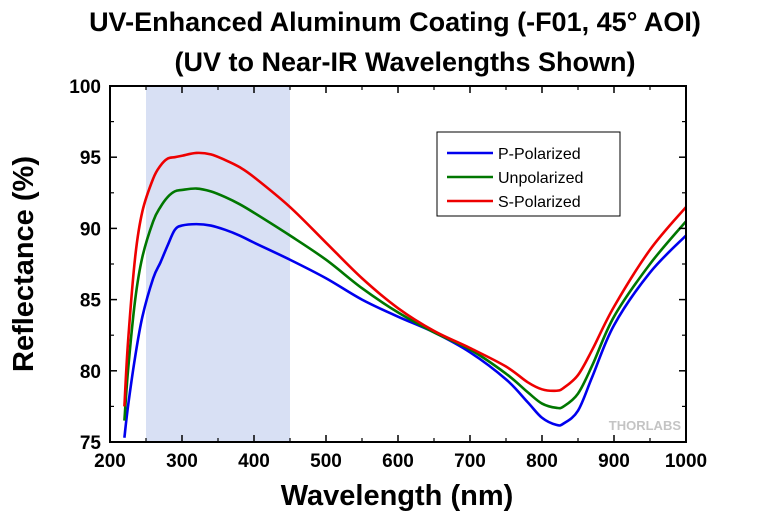  I want to click on y-axis-label: Reflectance (%), so click(24, 264).